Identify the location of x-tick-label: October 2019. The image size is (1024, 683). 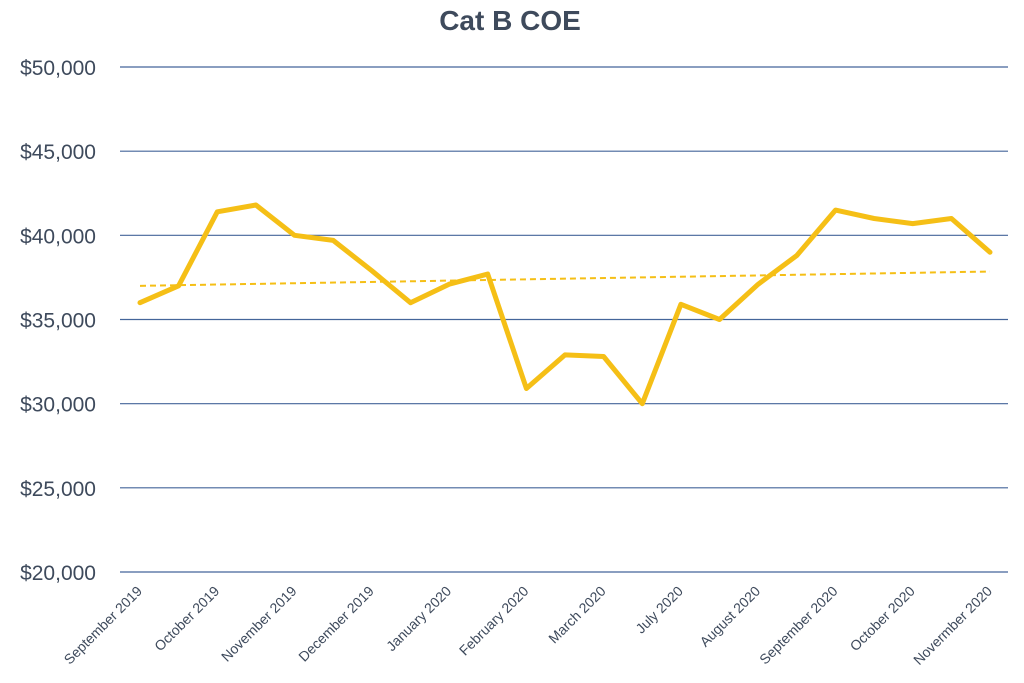
(186, 618).